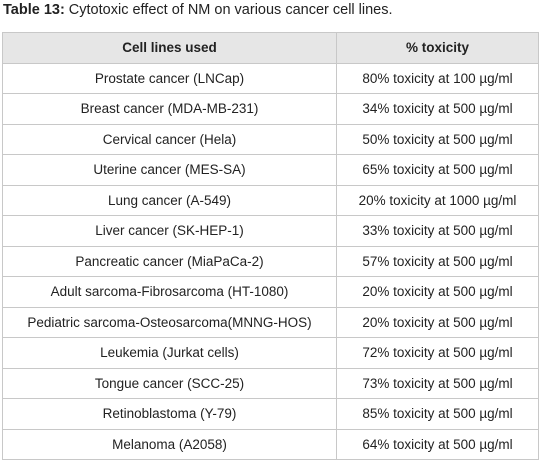 The width and height of the screenshot is (540, 475). I want to click on toxicity-value: 64% toxicity at 500 µg/ml, so click(437, 444).